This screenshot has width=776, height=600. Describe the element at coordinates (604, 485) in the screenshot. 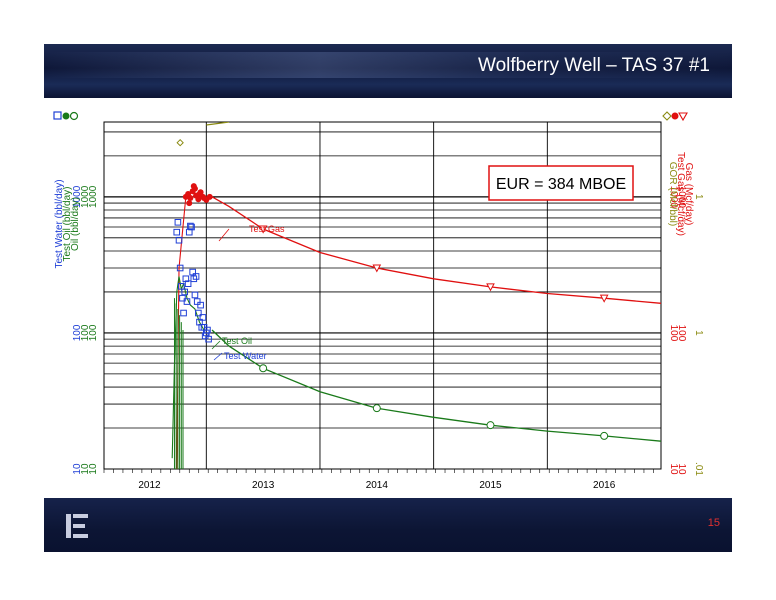

I see `x-tick-label: 2016` at that location.